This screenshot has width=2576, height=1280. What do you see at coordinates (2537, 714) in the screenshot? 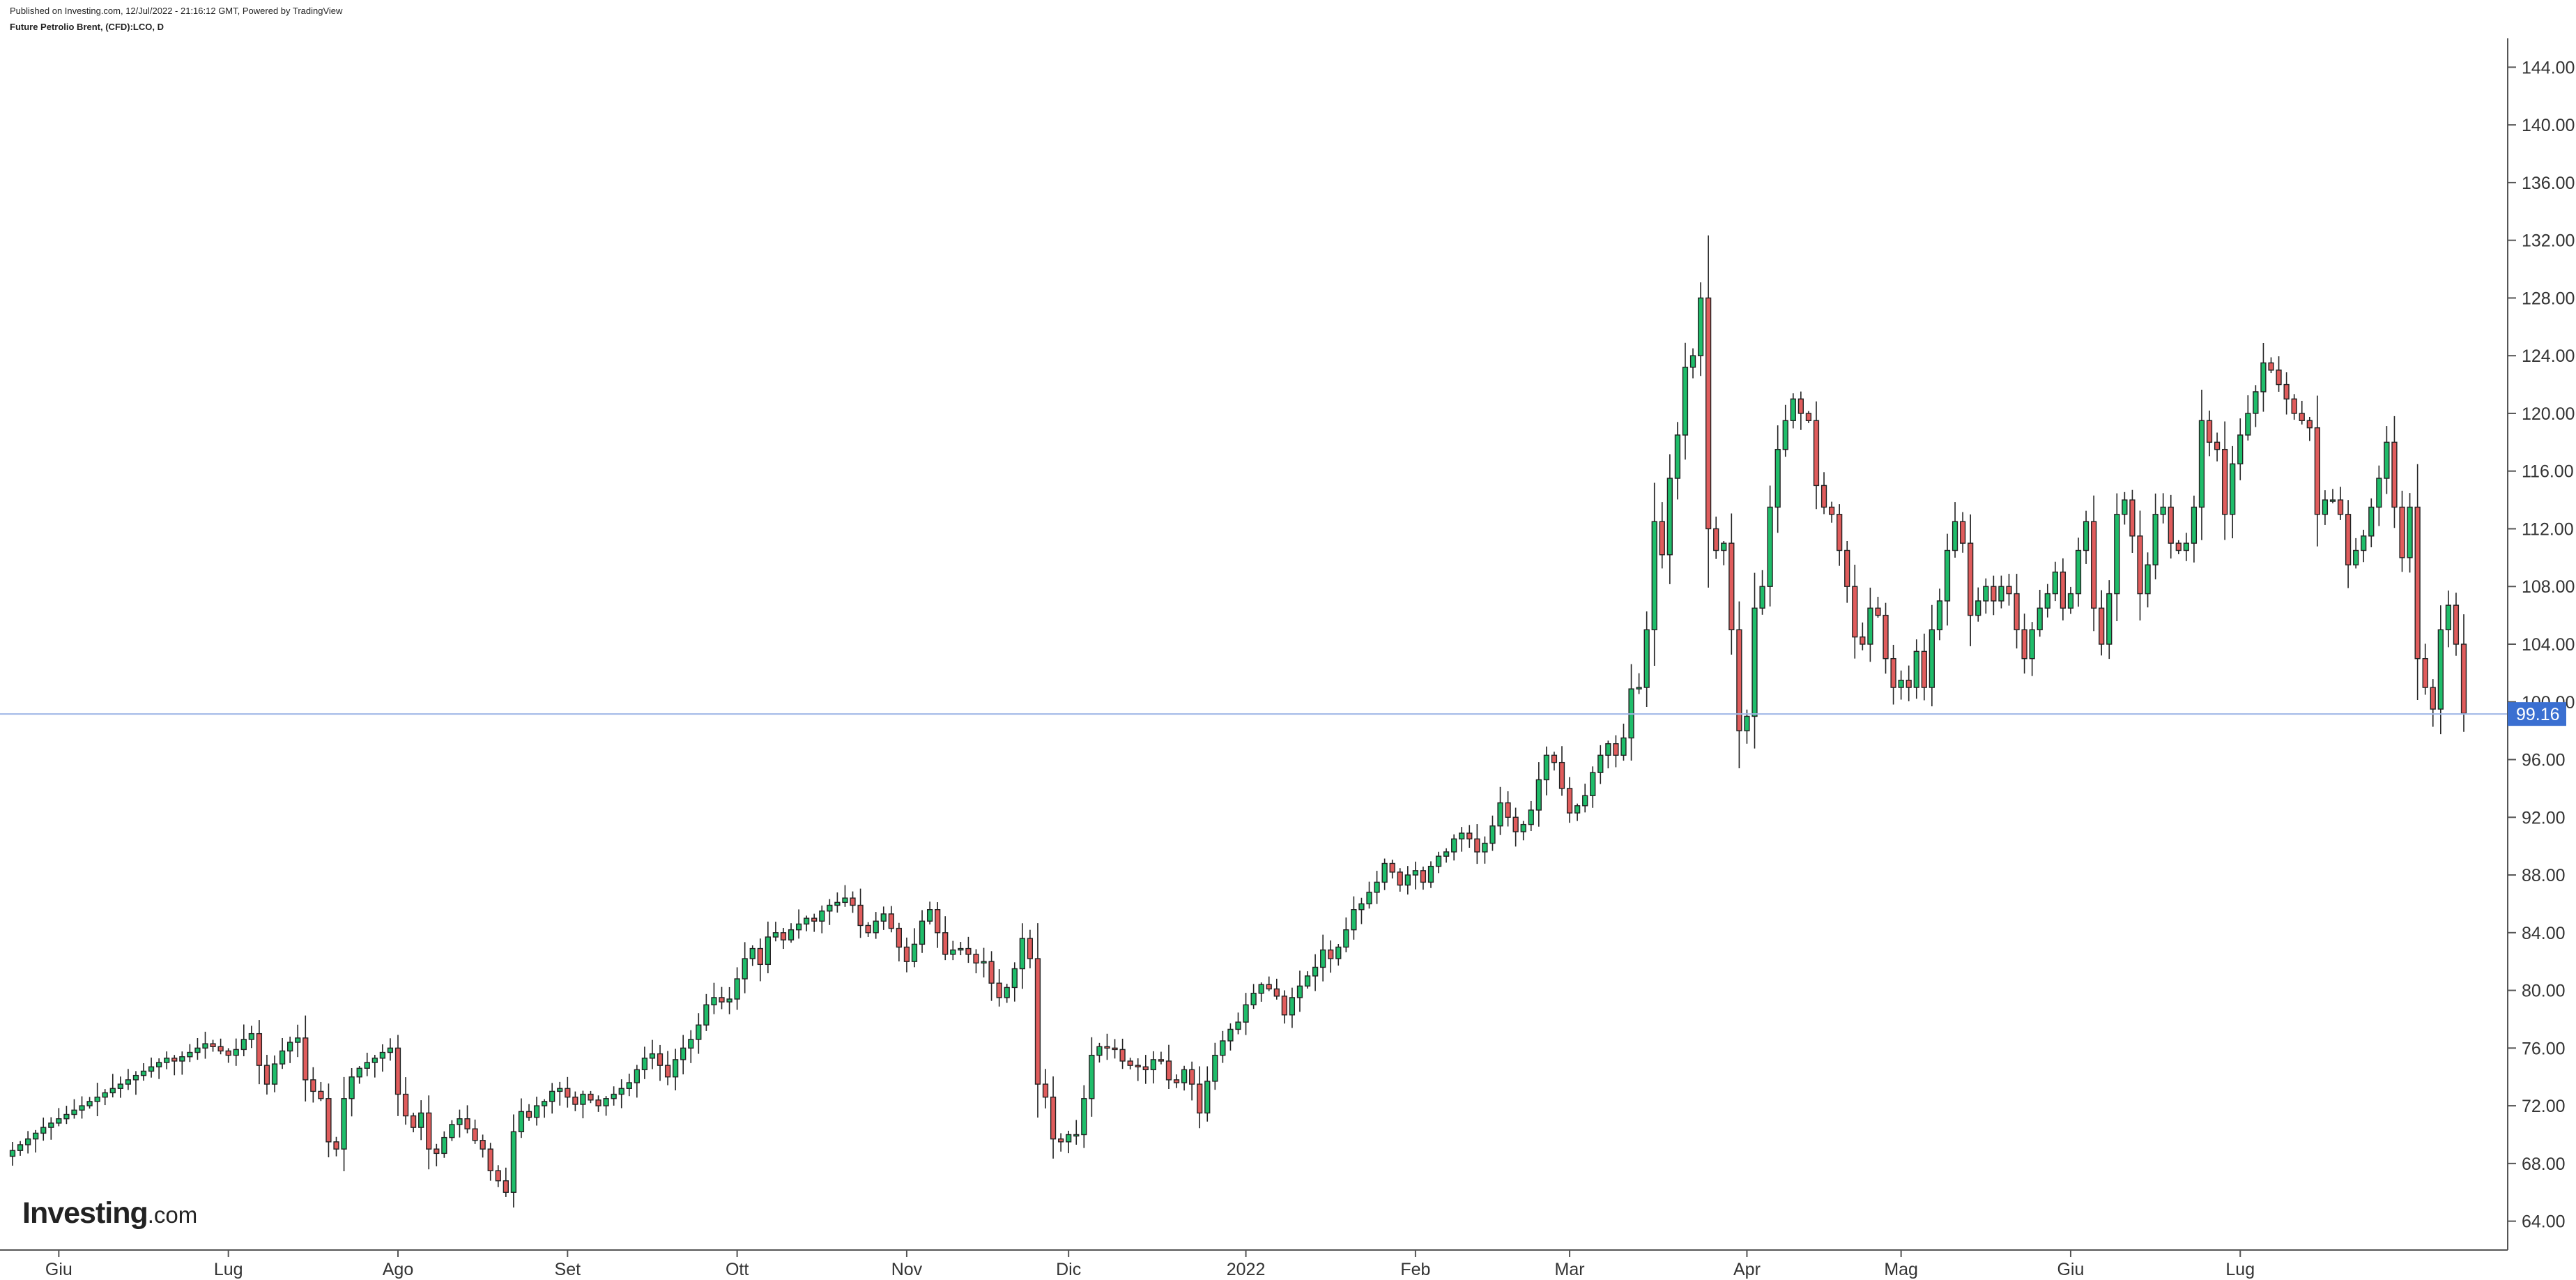
I see `last-price-tag: 99.16` at bounding box center [2537, 714].